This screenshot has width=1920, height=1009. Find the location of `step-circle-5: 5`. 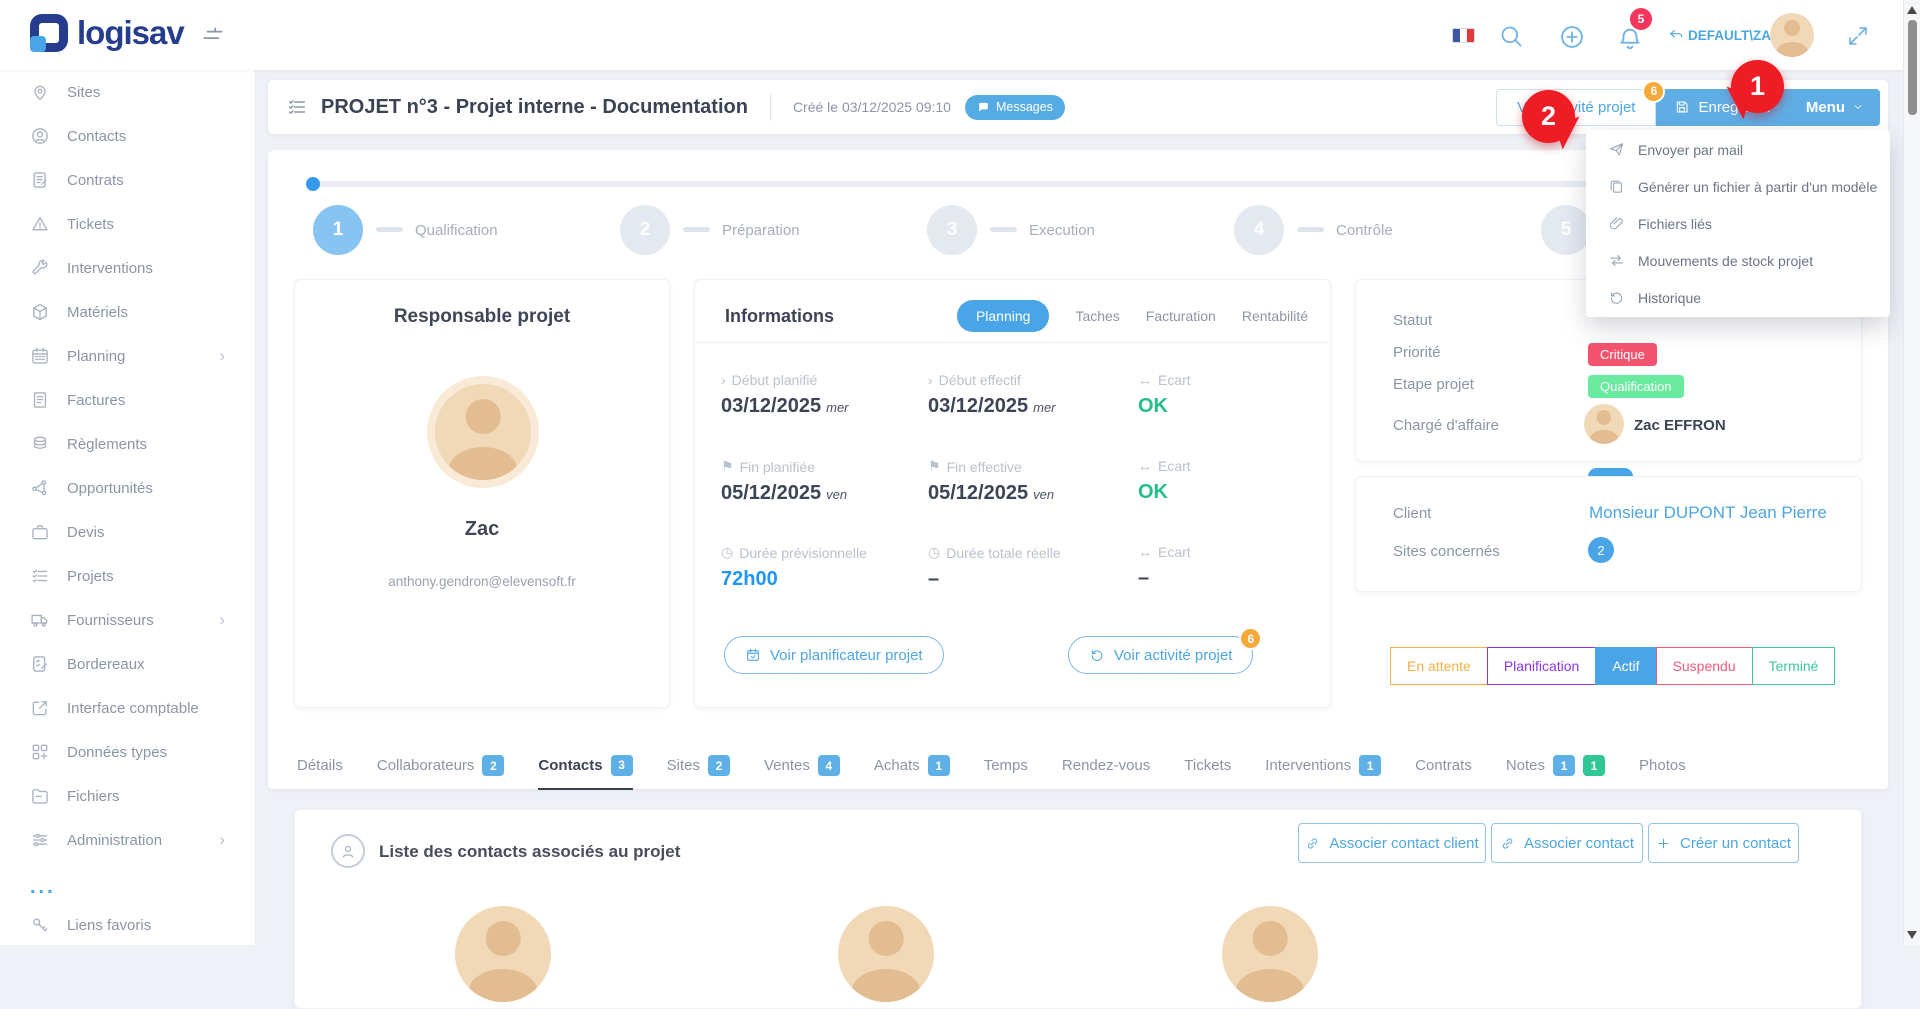

step-circle-5: 5 is located at coordinates (1566, 230).